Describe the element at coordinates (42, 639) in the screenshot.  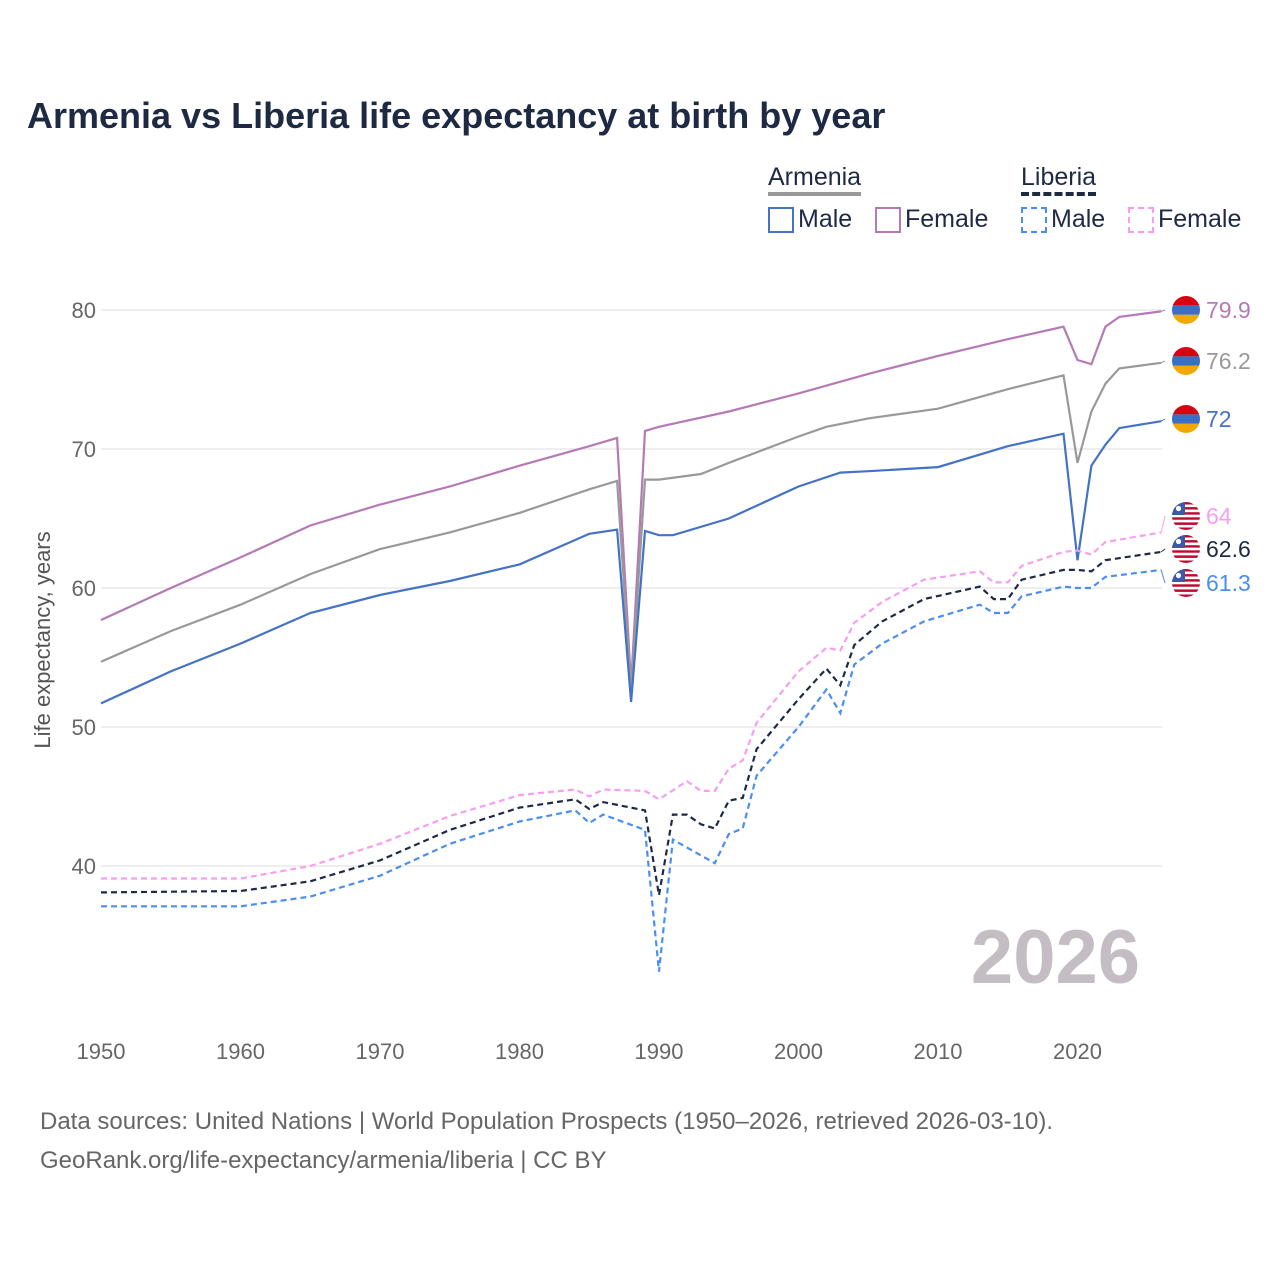
I see `y-axis-label: Life expectancy, years` at that location.